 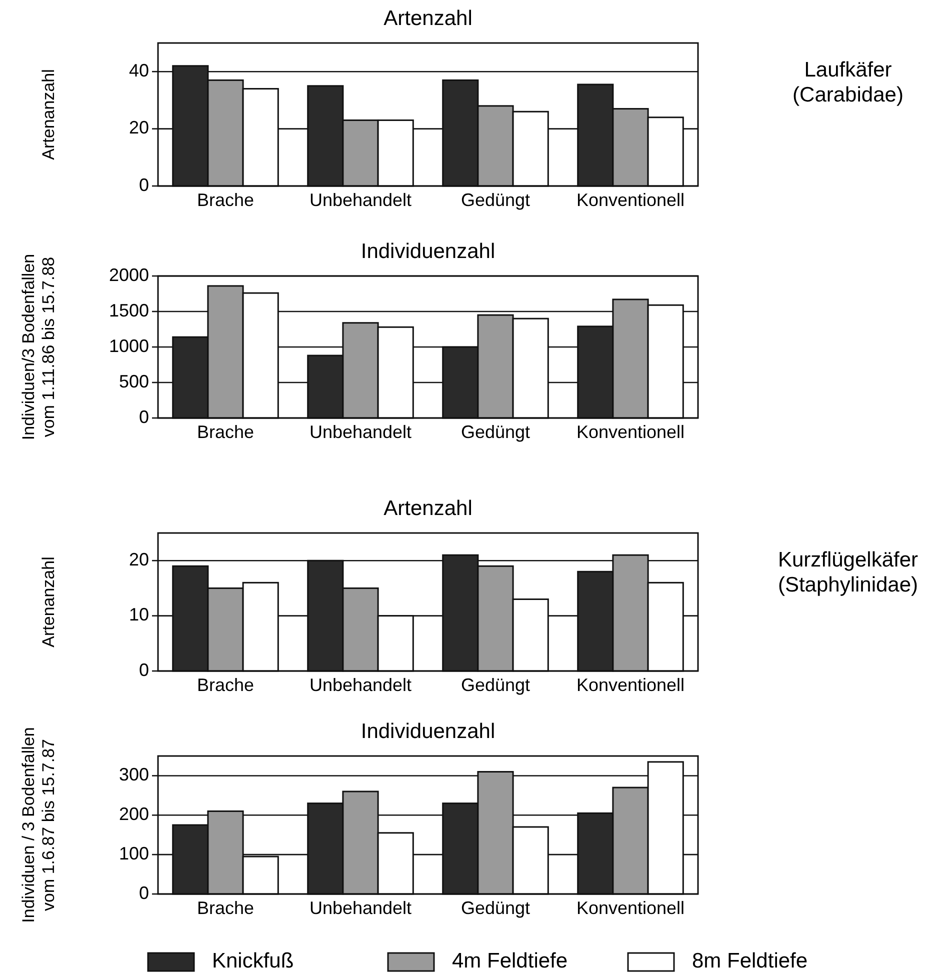 What do you see at coordinates (128, 310) in the screenshot?
I see `y-tick-label: 1500` at bounding box center [128, 310].